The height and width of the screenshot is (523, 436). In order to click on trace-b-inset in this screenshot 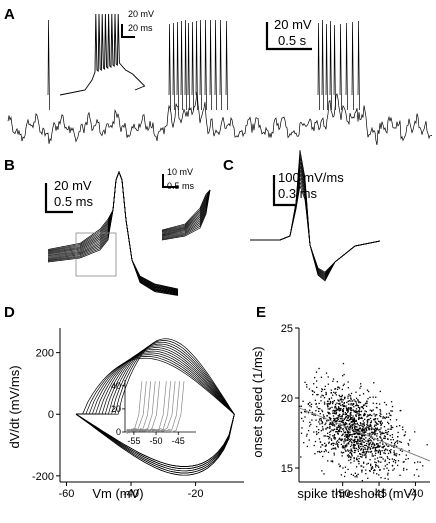, I will do `click(186, 211)`.